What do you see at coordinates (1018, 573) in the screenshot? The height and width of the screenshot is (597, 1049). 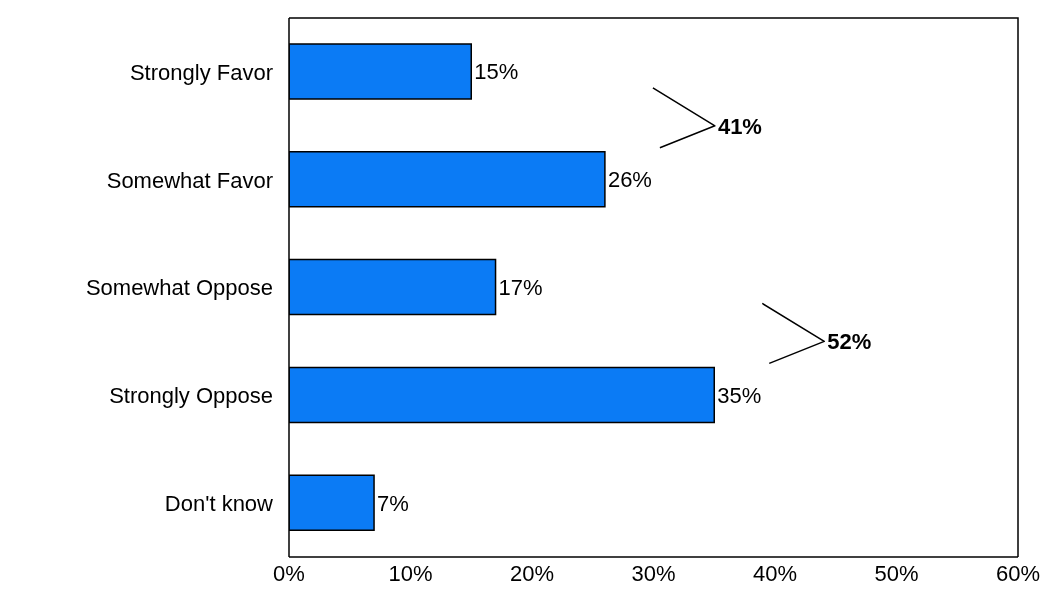 I see `x-tick-label: 60%` at bounding box center [1018, 573].